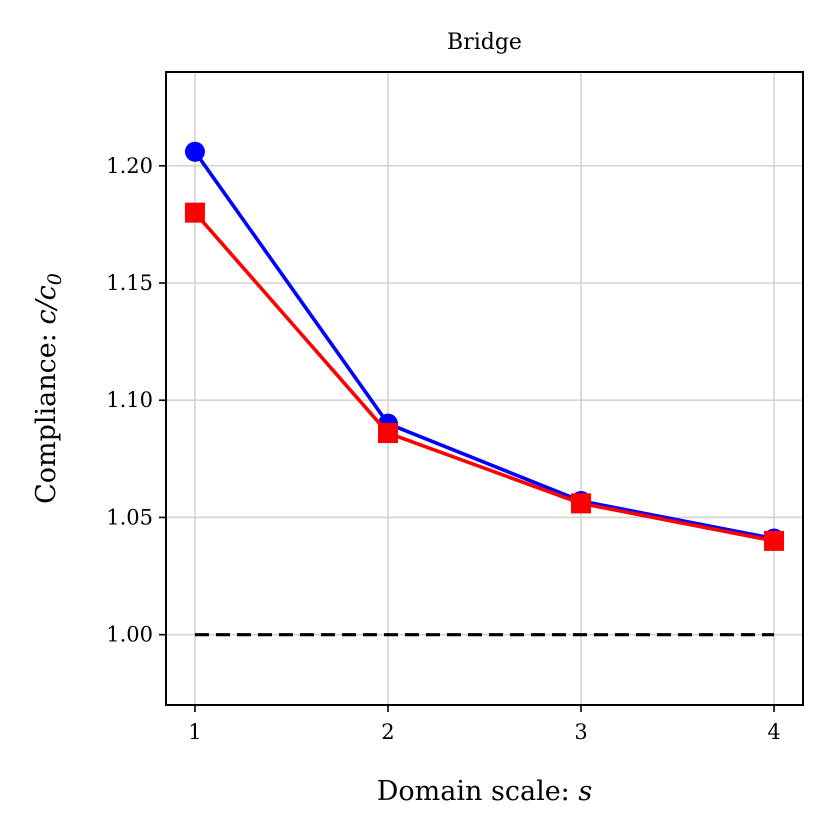 This screenshot has width=831, height=837. What do you see at coordinates (129, 283) in the screenshot?
I see `y-tick-label: 1.15` at bounding box center [129, 283].